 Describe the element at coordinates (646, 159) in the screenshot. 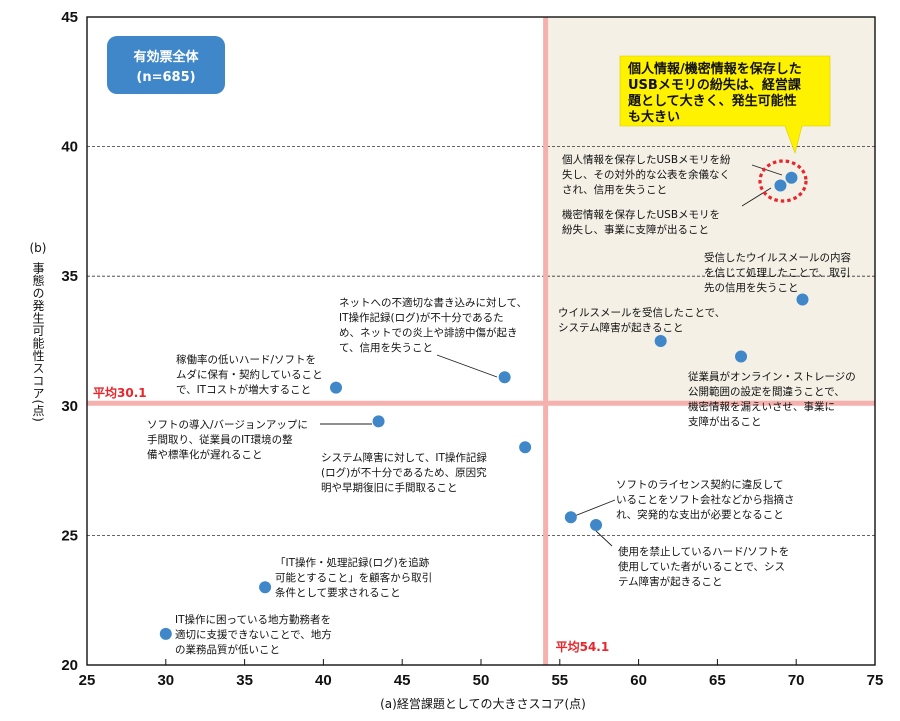

I see `point-label-line: 個人情報を保存したUSBメモリを紛` at that location.